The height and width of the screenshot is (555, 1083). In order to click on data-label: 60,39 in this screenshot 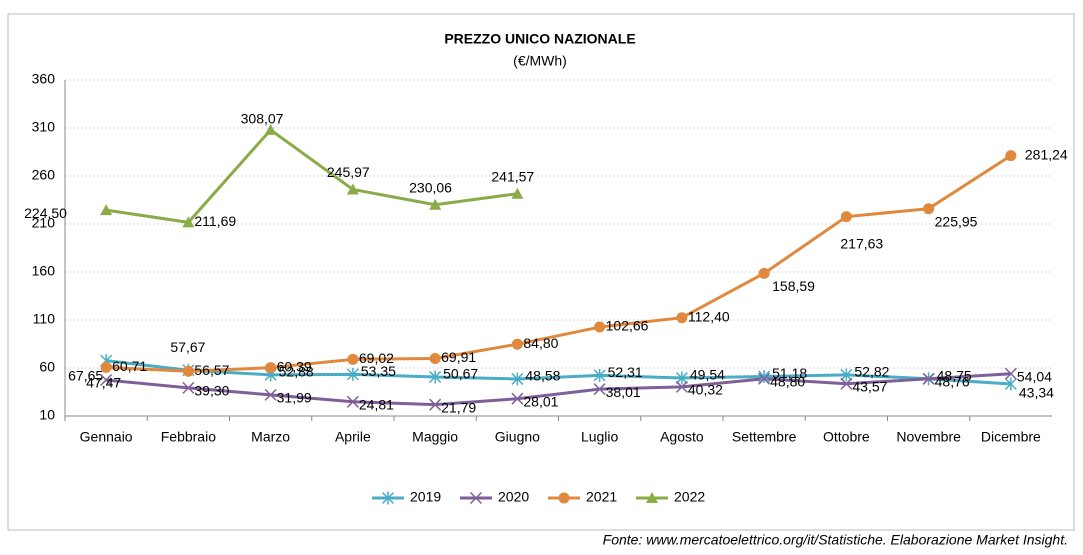, I will do `click(294, 366)`.